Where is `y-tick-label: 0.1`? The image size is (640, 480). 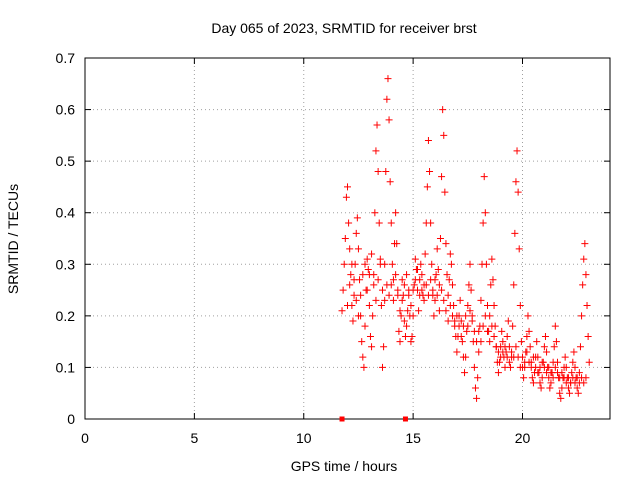 y-tick-label: 0.1 is located at coordinates (66, 367).